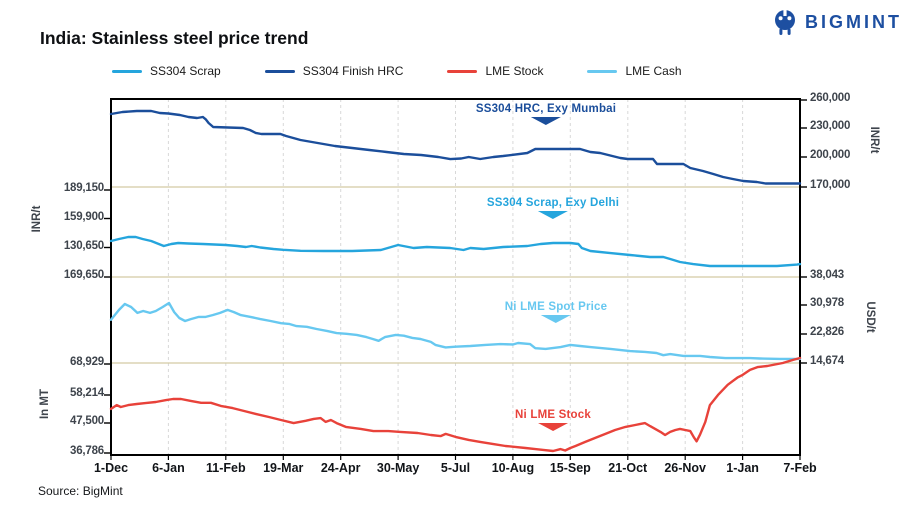 Image resolution: width=914 pixels, height=511 pixels. What do you see at coordinates (570, 468) in the screenshot?
I see `x-axis-tick-label: 15-Sep` at bounding box center [570, 468].